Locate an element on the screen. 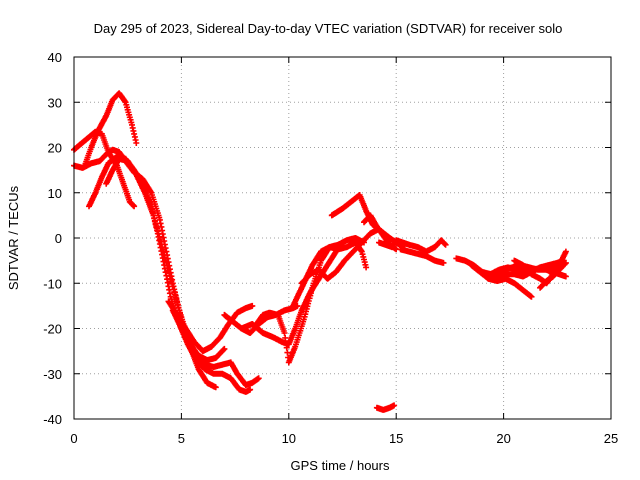  y-tick-label: -40 is located at coordinates (52, 419).